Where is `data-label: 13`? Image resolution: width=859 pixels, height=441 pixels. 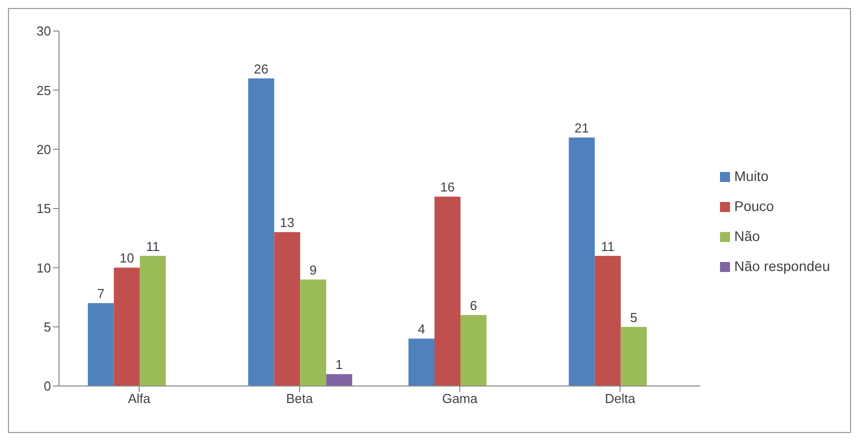 data-label: 13 is located at coordinates (287, 222).